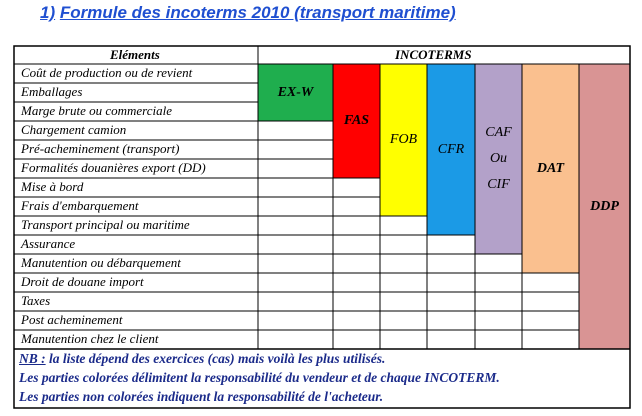  I want to click on title-number: 1), so click(48, 12).